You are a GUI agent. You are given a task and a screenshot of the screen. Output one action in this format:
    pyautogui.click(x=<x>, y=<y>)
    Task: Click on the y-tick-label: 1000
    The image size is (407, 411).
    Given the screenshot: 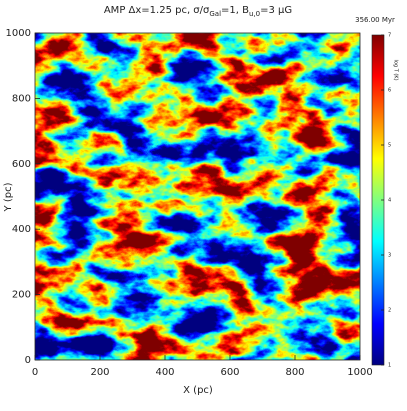 What is the action you would take?
    pyautogui.click(x=18, y=33)
    